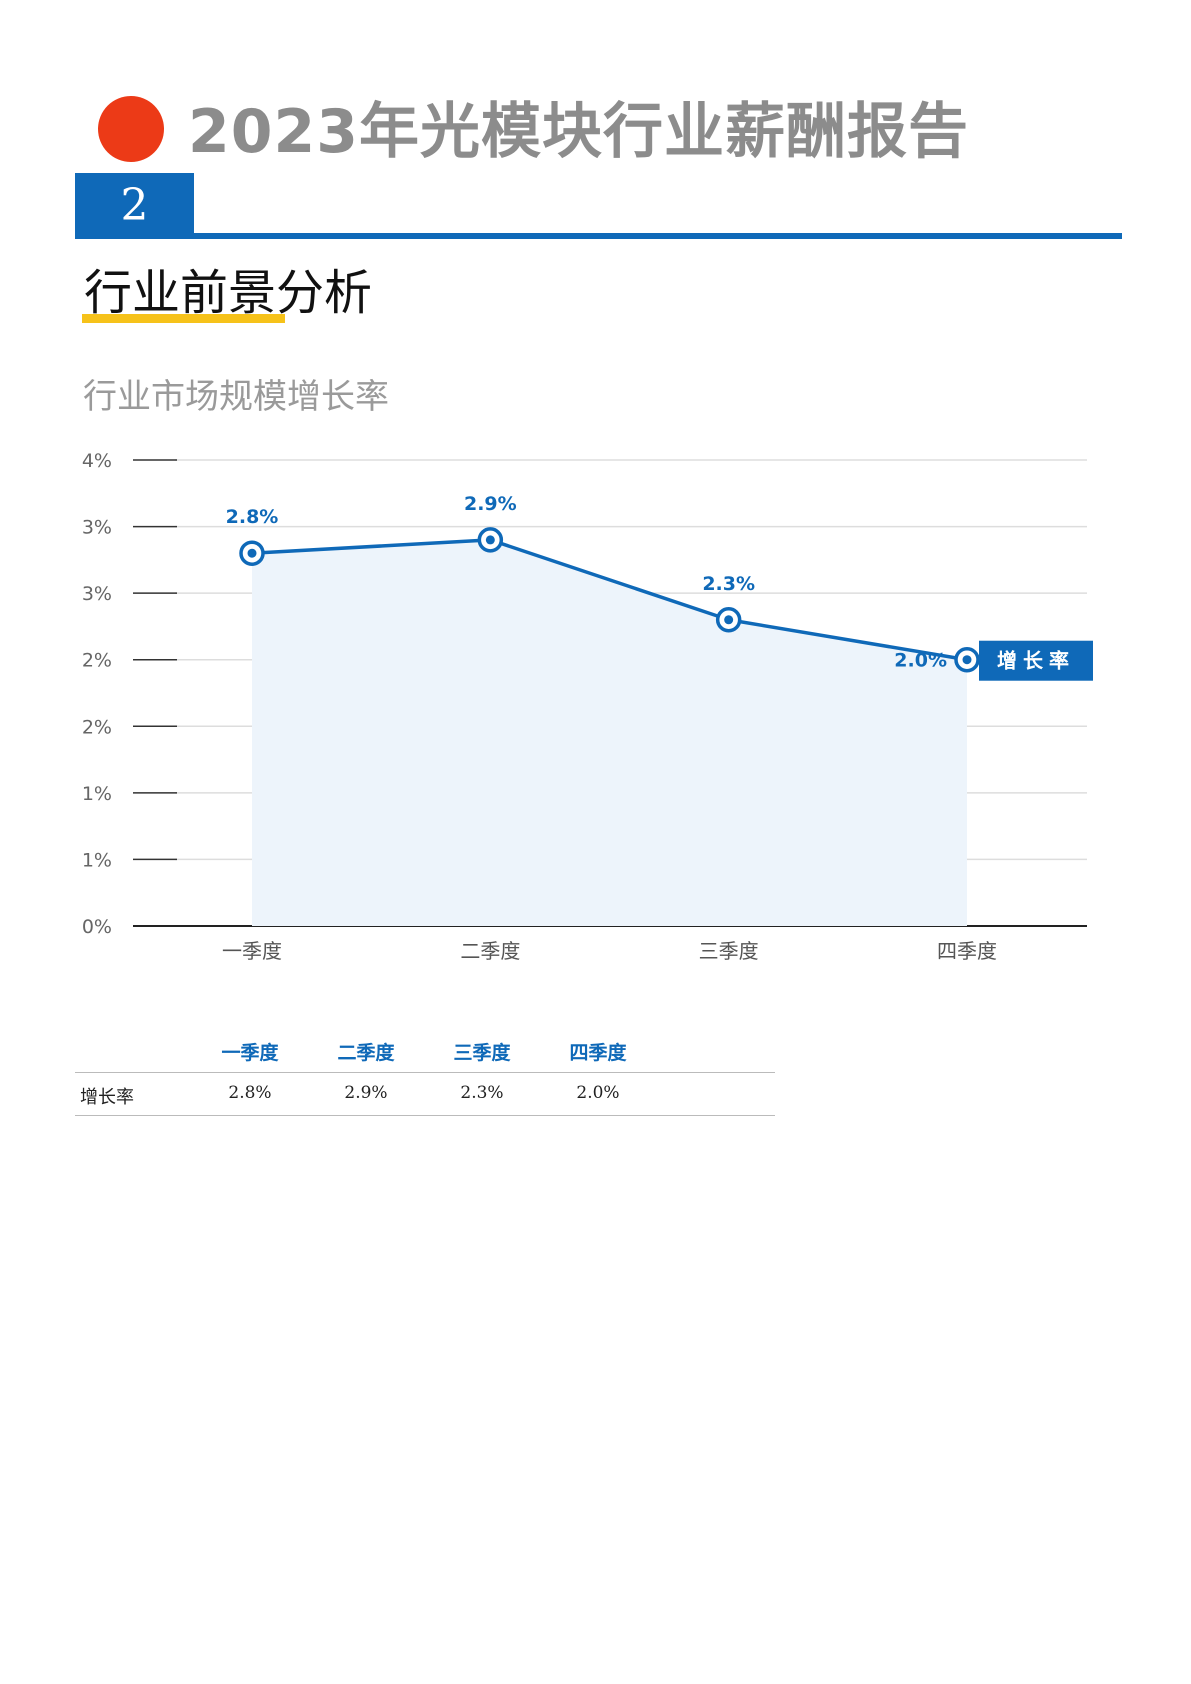 This screenshot has width=1191, height=1684. What do you see at coordinates (107, 1097) in the screenshot?
I see `table-row-label: 增长率` at bounding box center [107, 1097].